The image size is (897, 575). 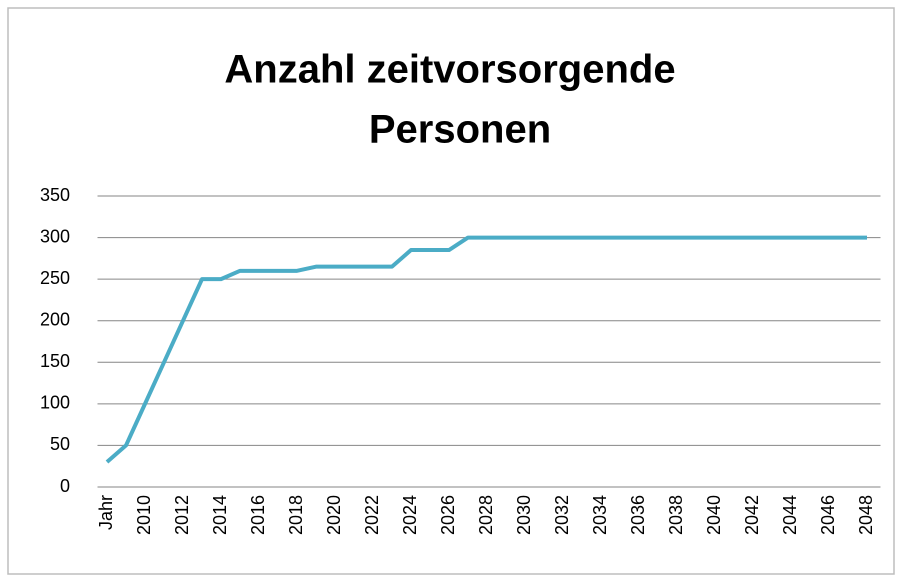 What do you see at coordinates (460, 130) in the screenshot?
I see `chart-title: Personen` at bounding box center [460, 130].